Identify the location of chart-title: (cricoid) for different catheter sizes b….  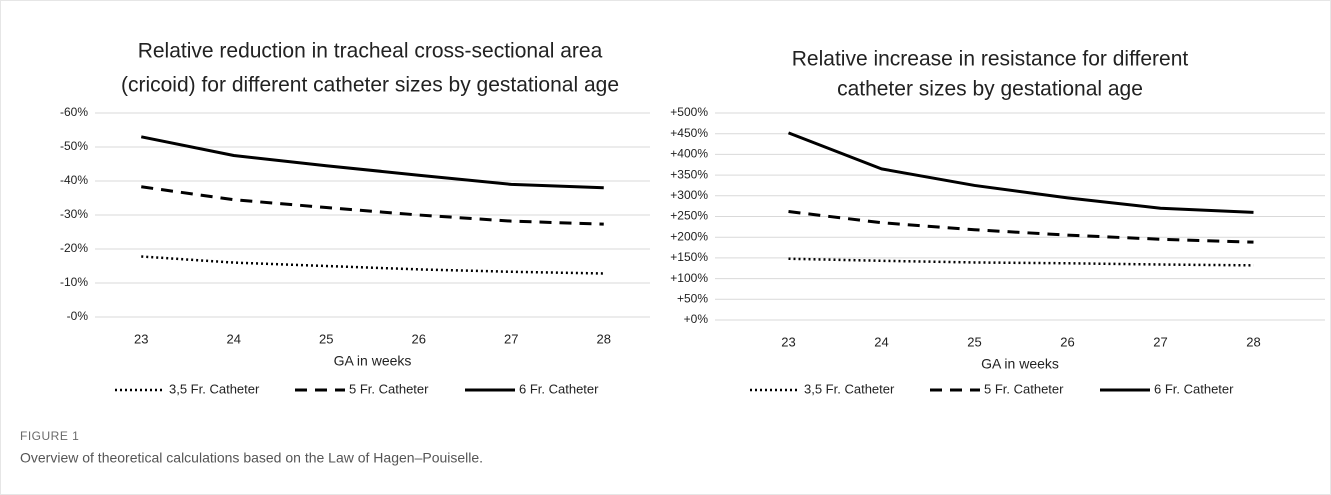
(370, 85).